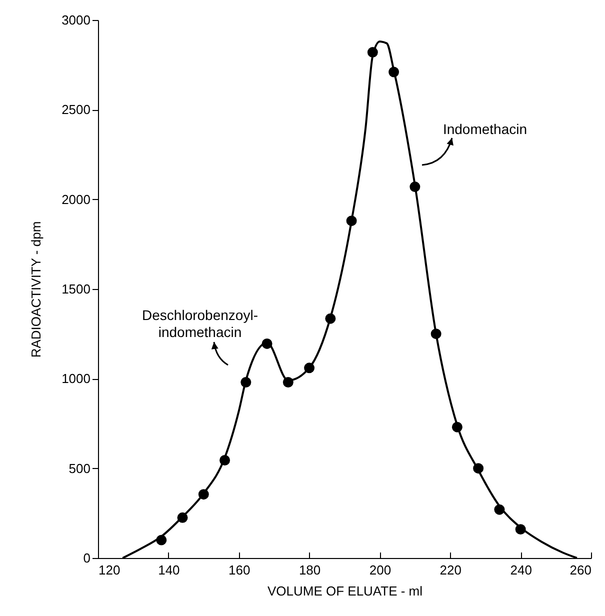  What do you see at coordinates (485, 129) in the screenshot?
I see `annotation: Indomethacin` at bounding box center [485, 129].